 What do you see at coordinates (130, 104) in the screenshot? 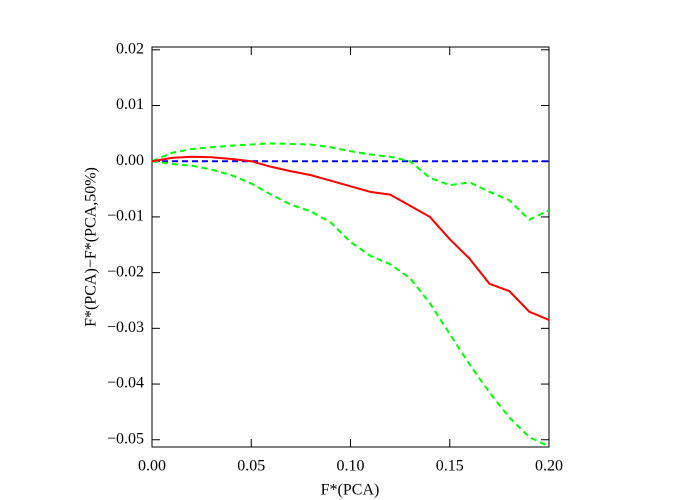
I see `y-tick-label: 0.01` at bounding box center [130, 104].